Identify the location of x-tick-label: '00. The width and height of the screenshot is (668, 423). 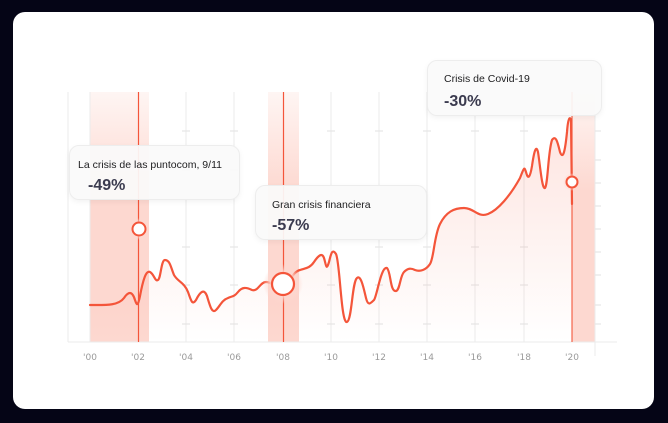
(90, 358).